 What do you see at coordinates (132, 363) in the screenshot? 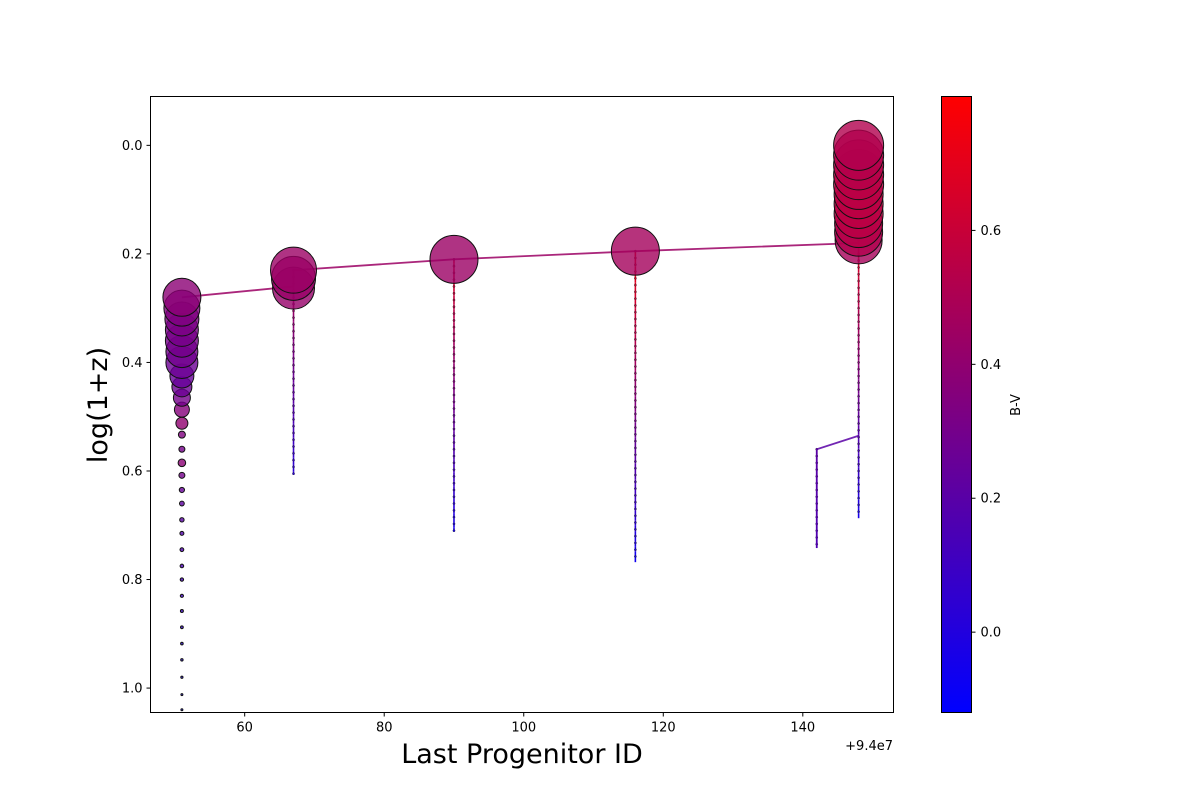
I see `y-tick-label: 0.4` at bounding box center [132, 363].